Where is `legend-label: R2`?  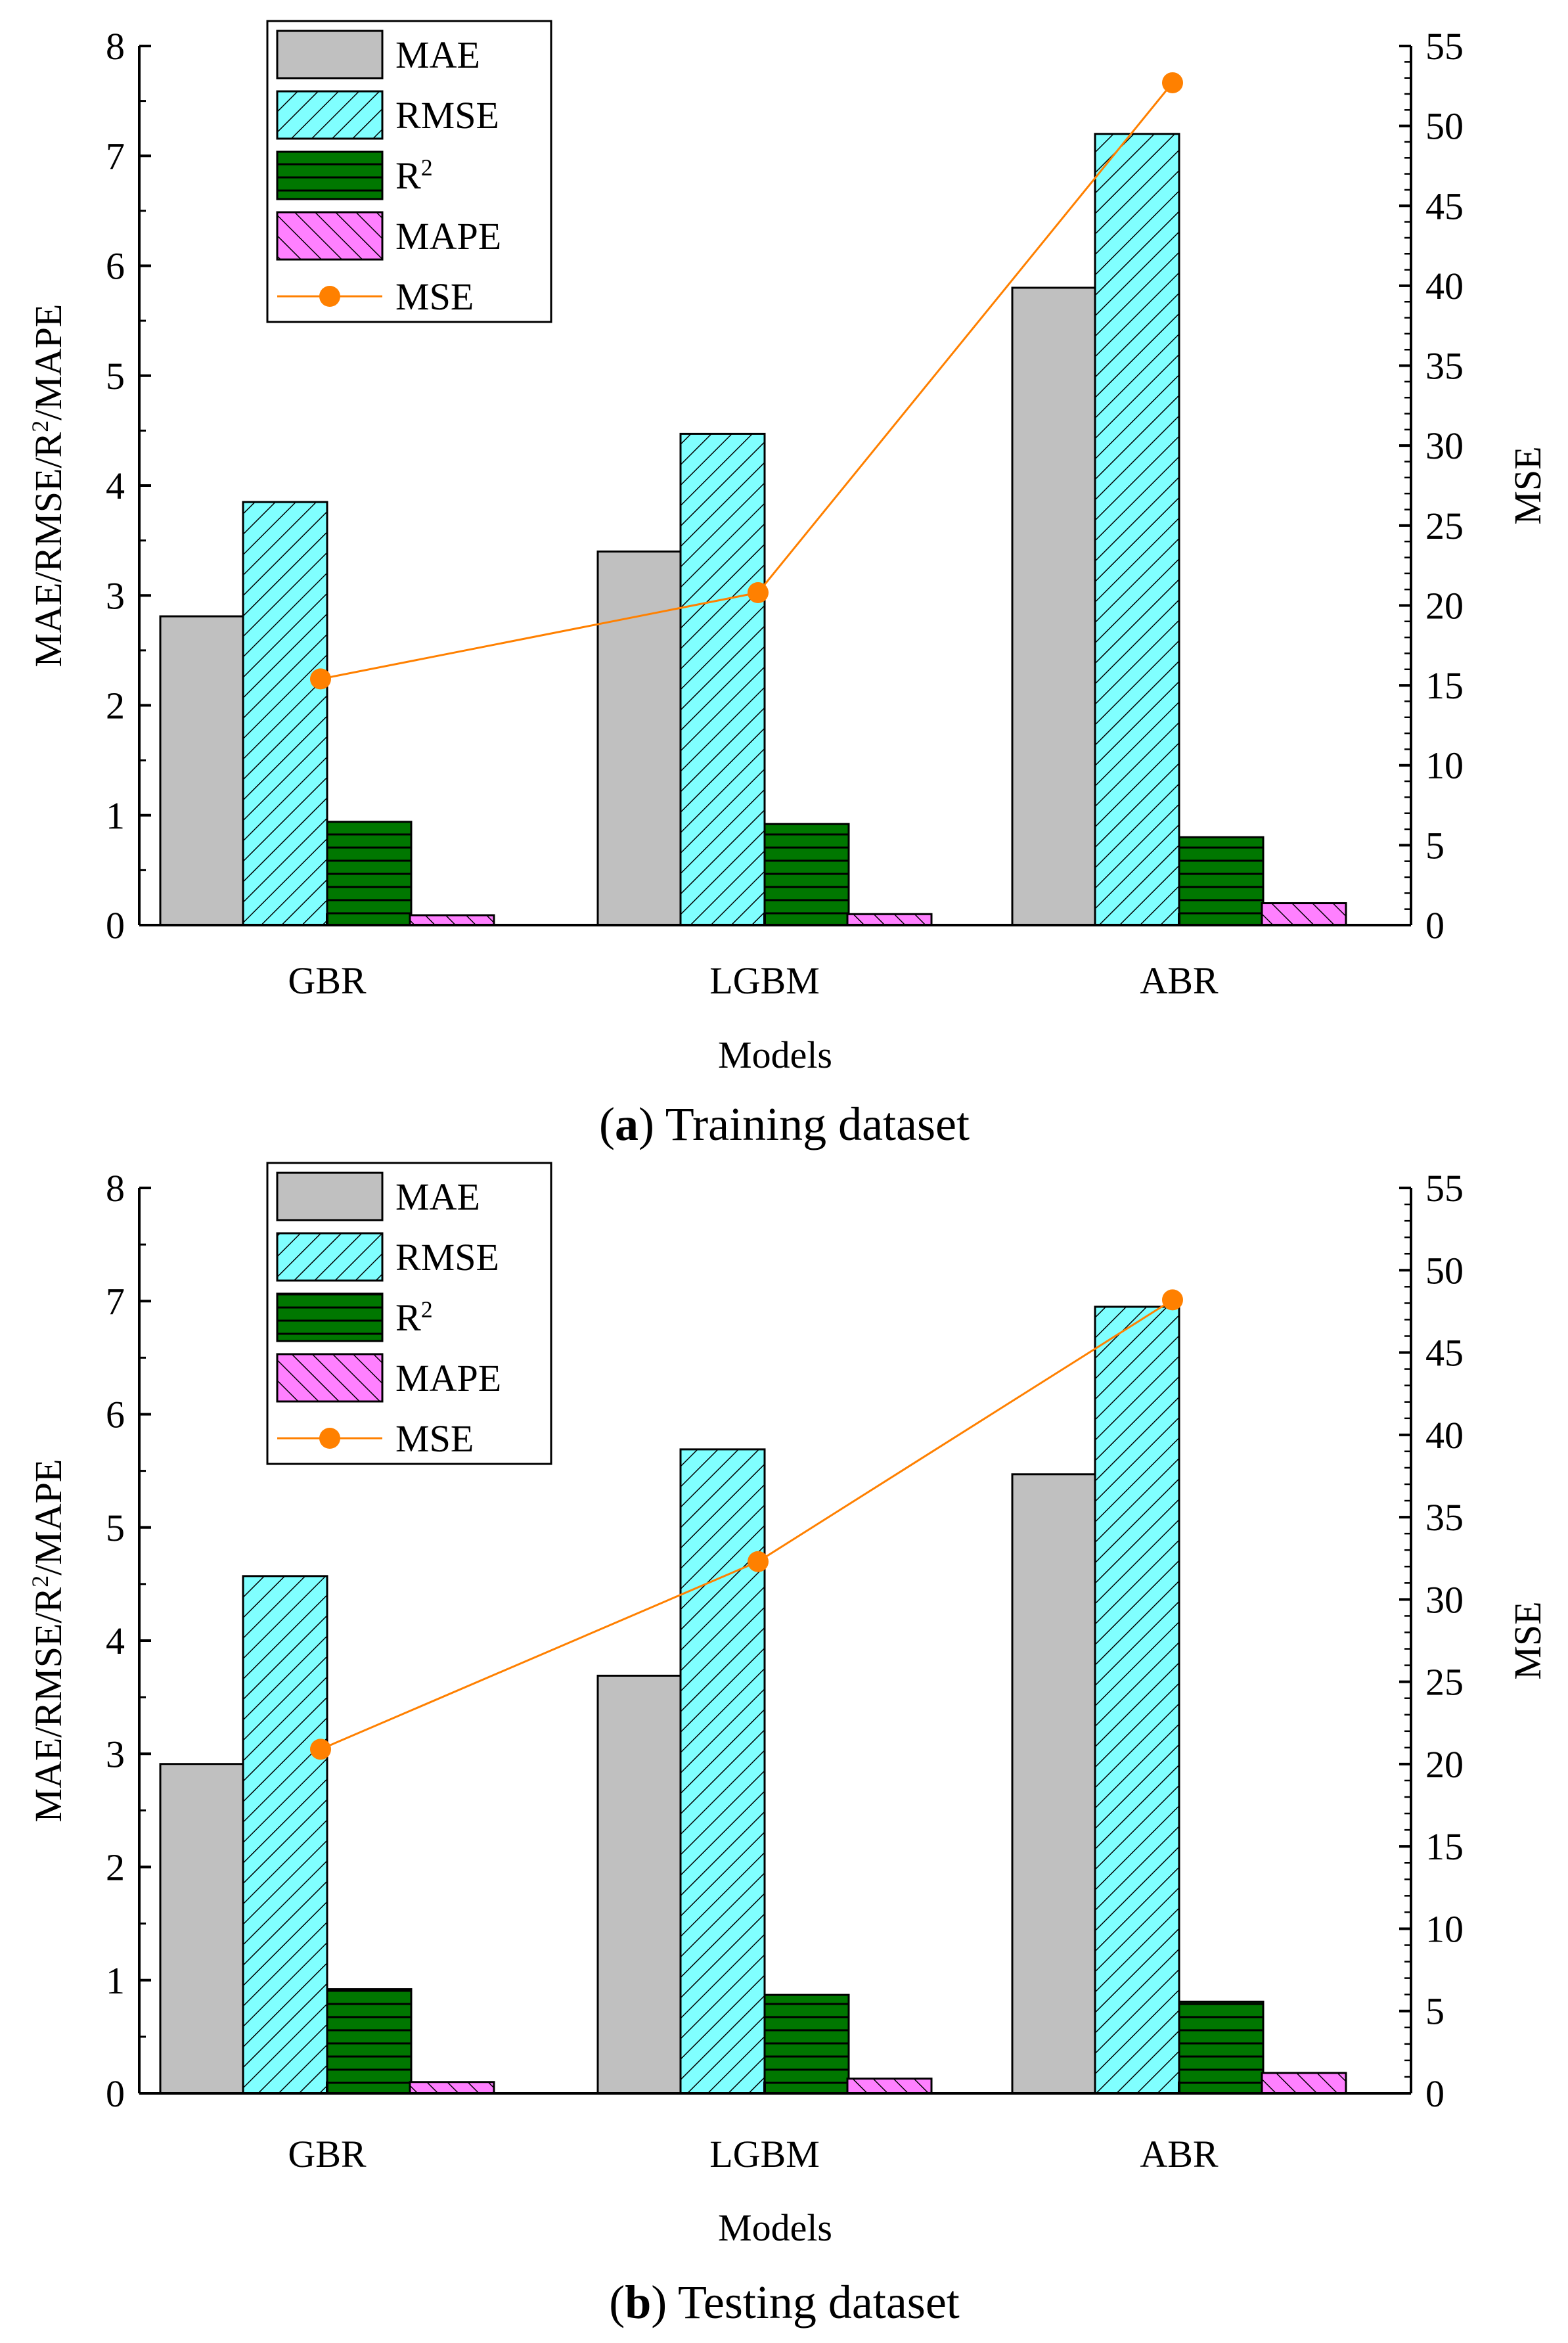 legend-label: R2 is located at coordinates (414, 176).